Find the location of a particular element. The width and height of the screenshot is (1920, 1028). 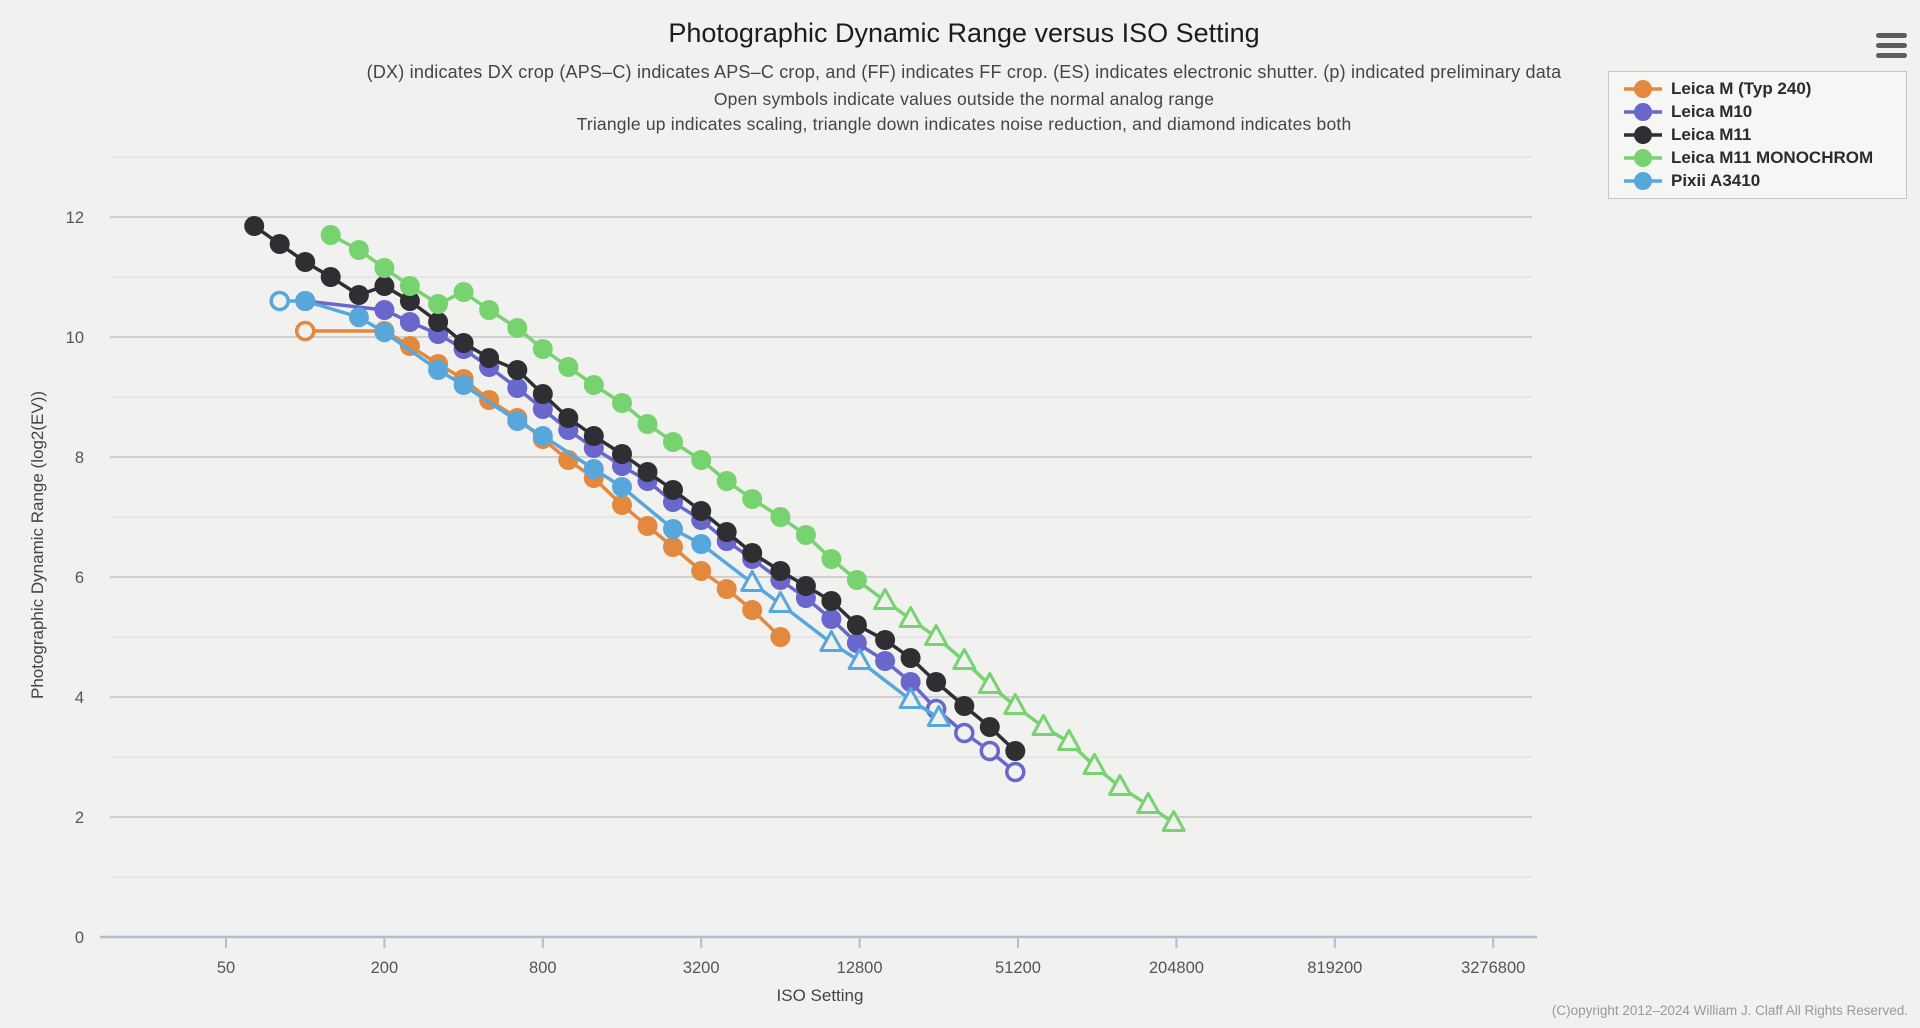

legend-label: Pixii A3410 is located at coordinates (1716, 180).